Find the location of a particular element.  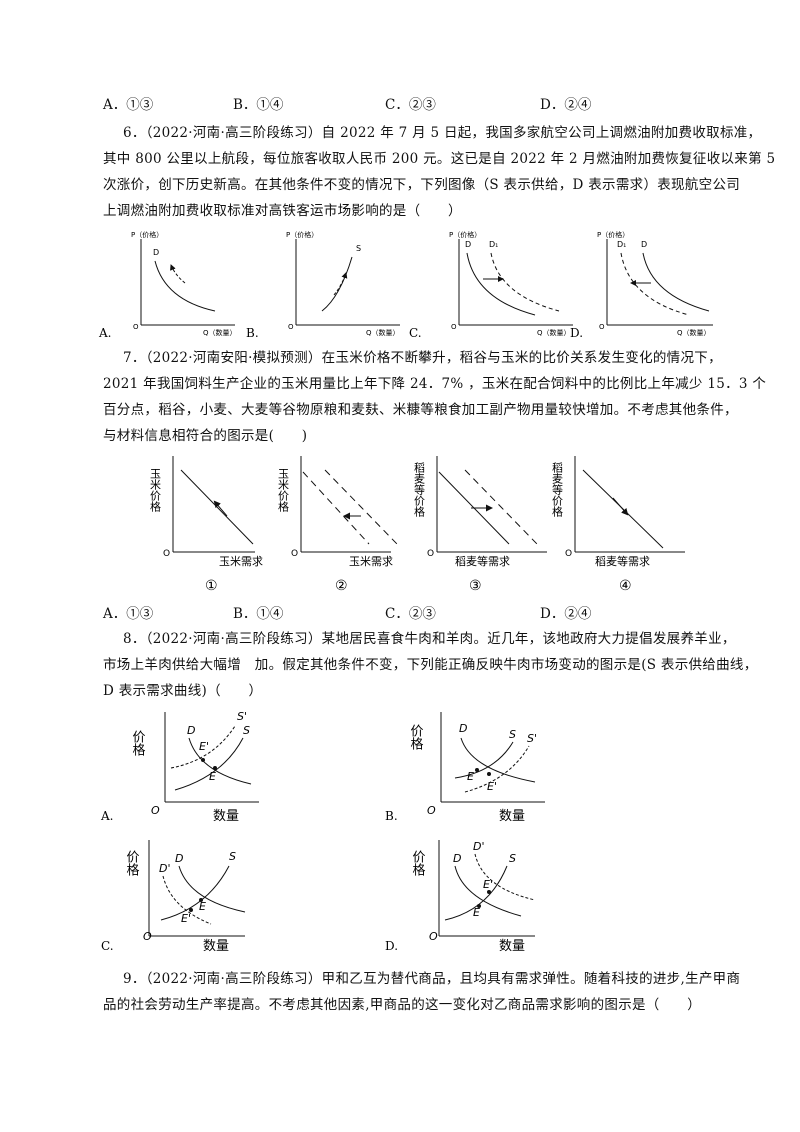

q7g4-xlabel: 稻麦等需求 is located at coordinates (622, 561).